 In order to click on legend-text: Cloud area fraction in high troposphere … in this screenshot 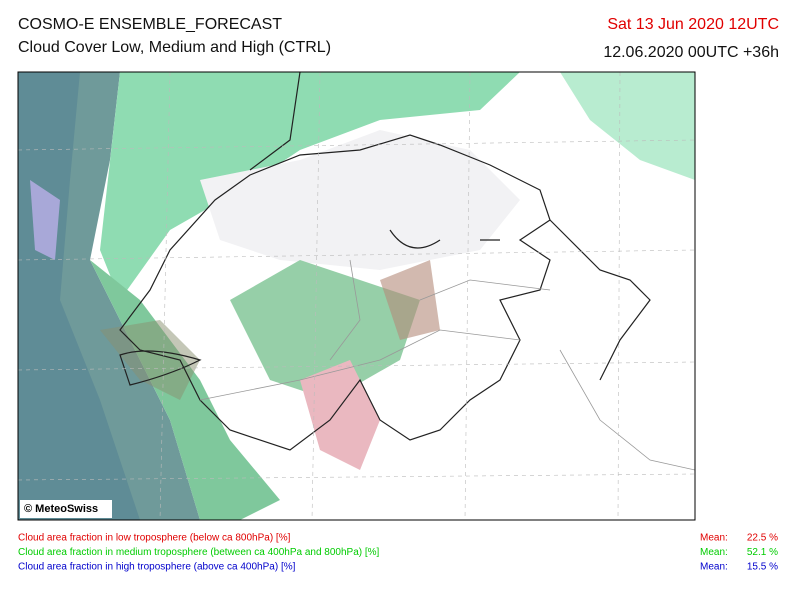, I will do `click(157, 567)`.